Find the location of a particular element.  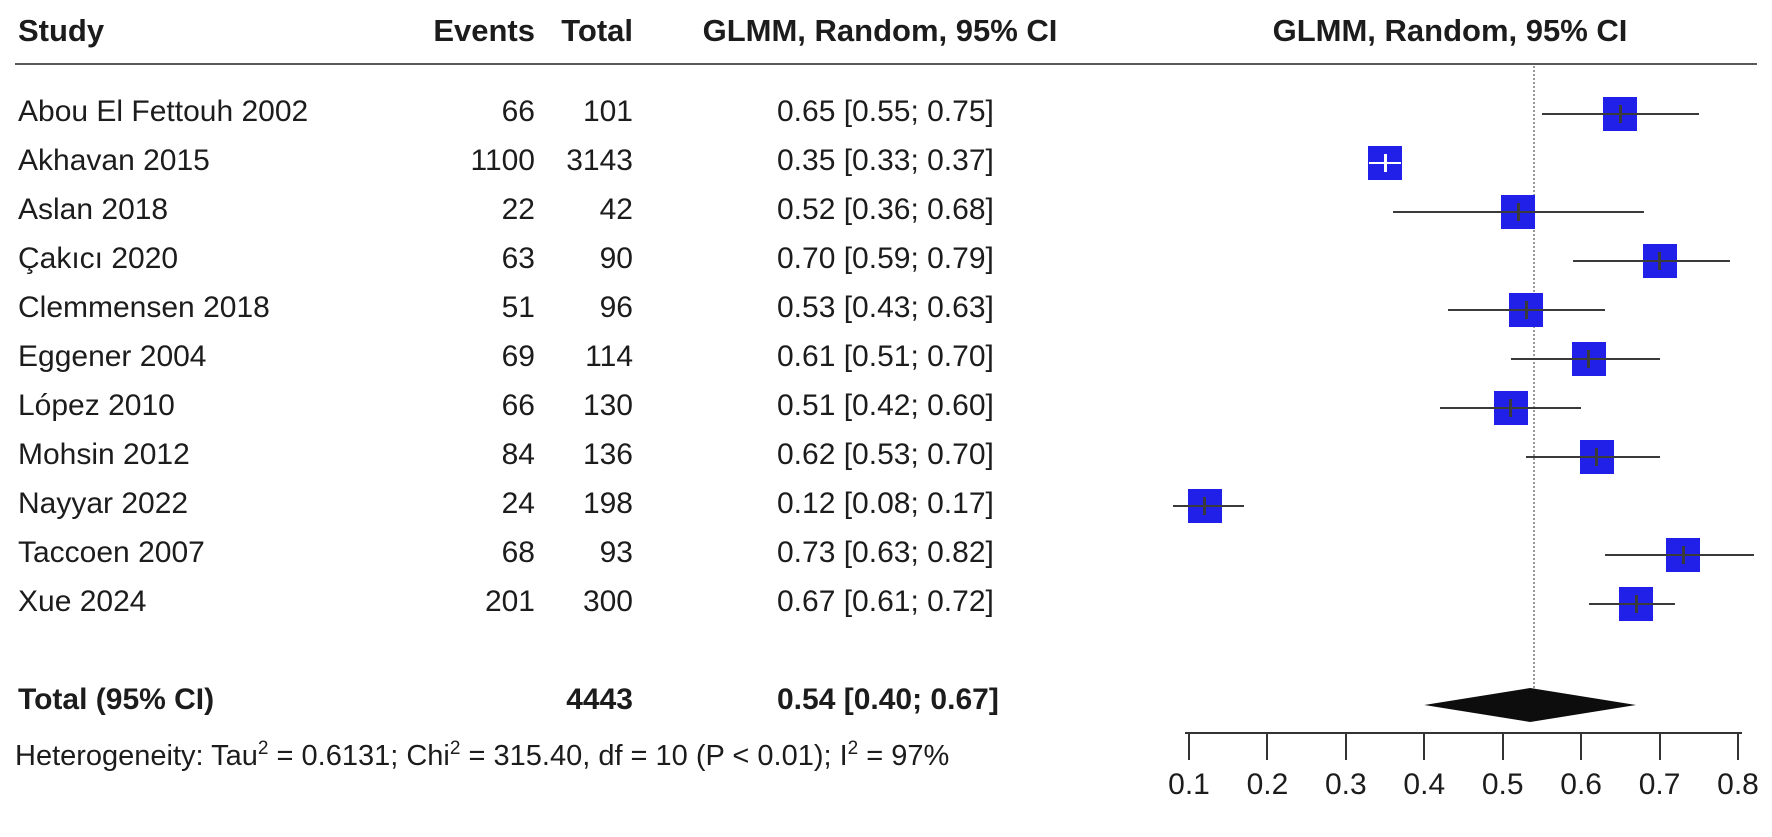

heterogeneity-segment: Heterogeneity: Tau is located at coordinates (136, 756).